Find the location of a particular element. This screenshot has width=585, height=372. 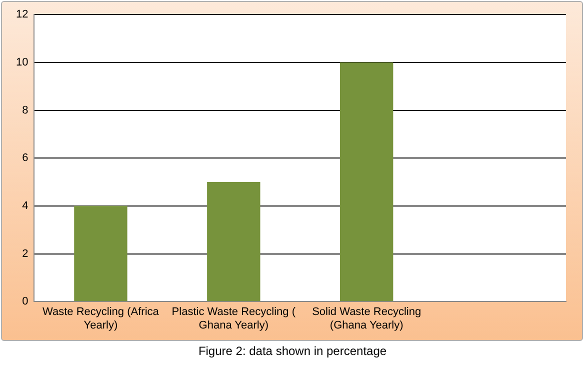

caption: Figure 2: data shown in percentage is located at coordinates (292, 351).